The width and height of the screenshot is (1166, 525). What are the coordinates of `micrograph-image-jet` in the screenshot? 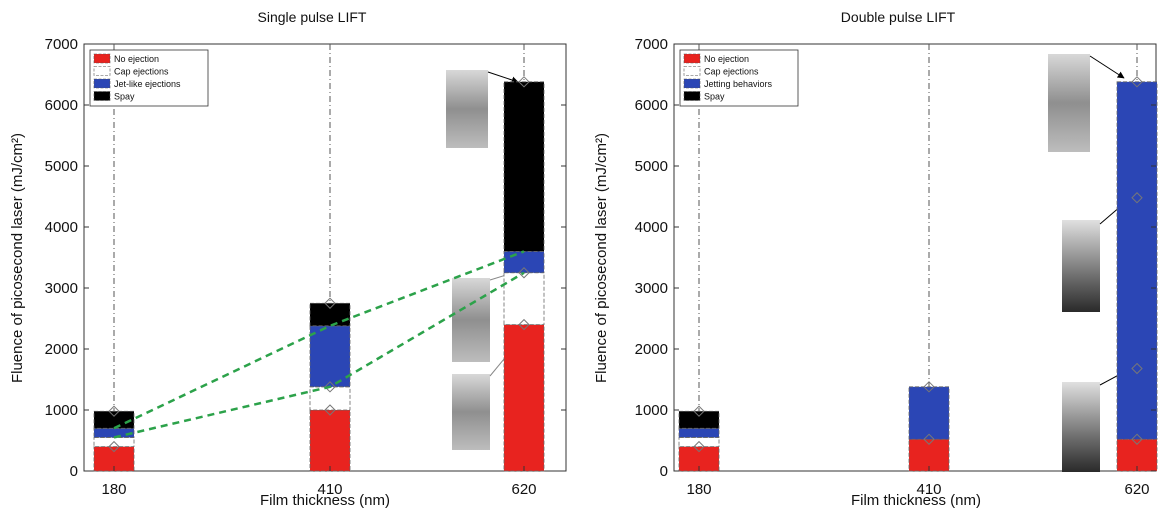 It's located at (471, 320).